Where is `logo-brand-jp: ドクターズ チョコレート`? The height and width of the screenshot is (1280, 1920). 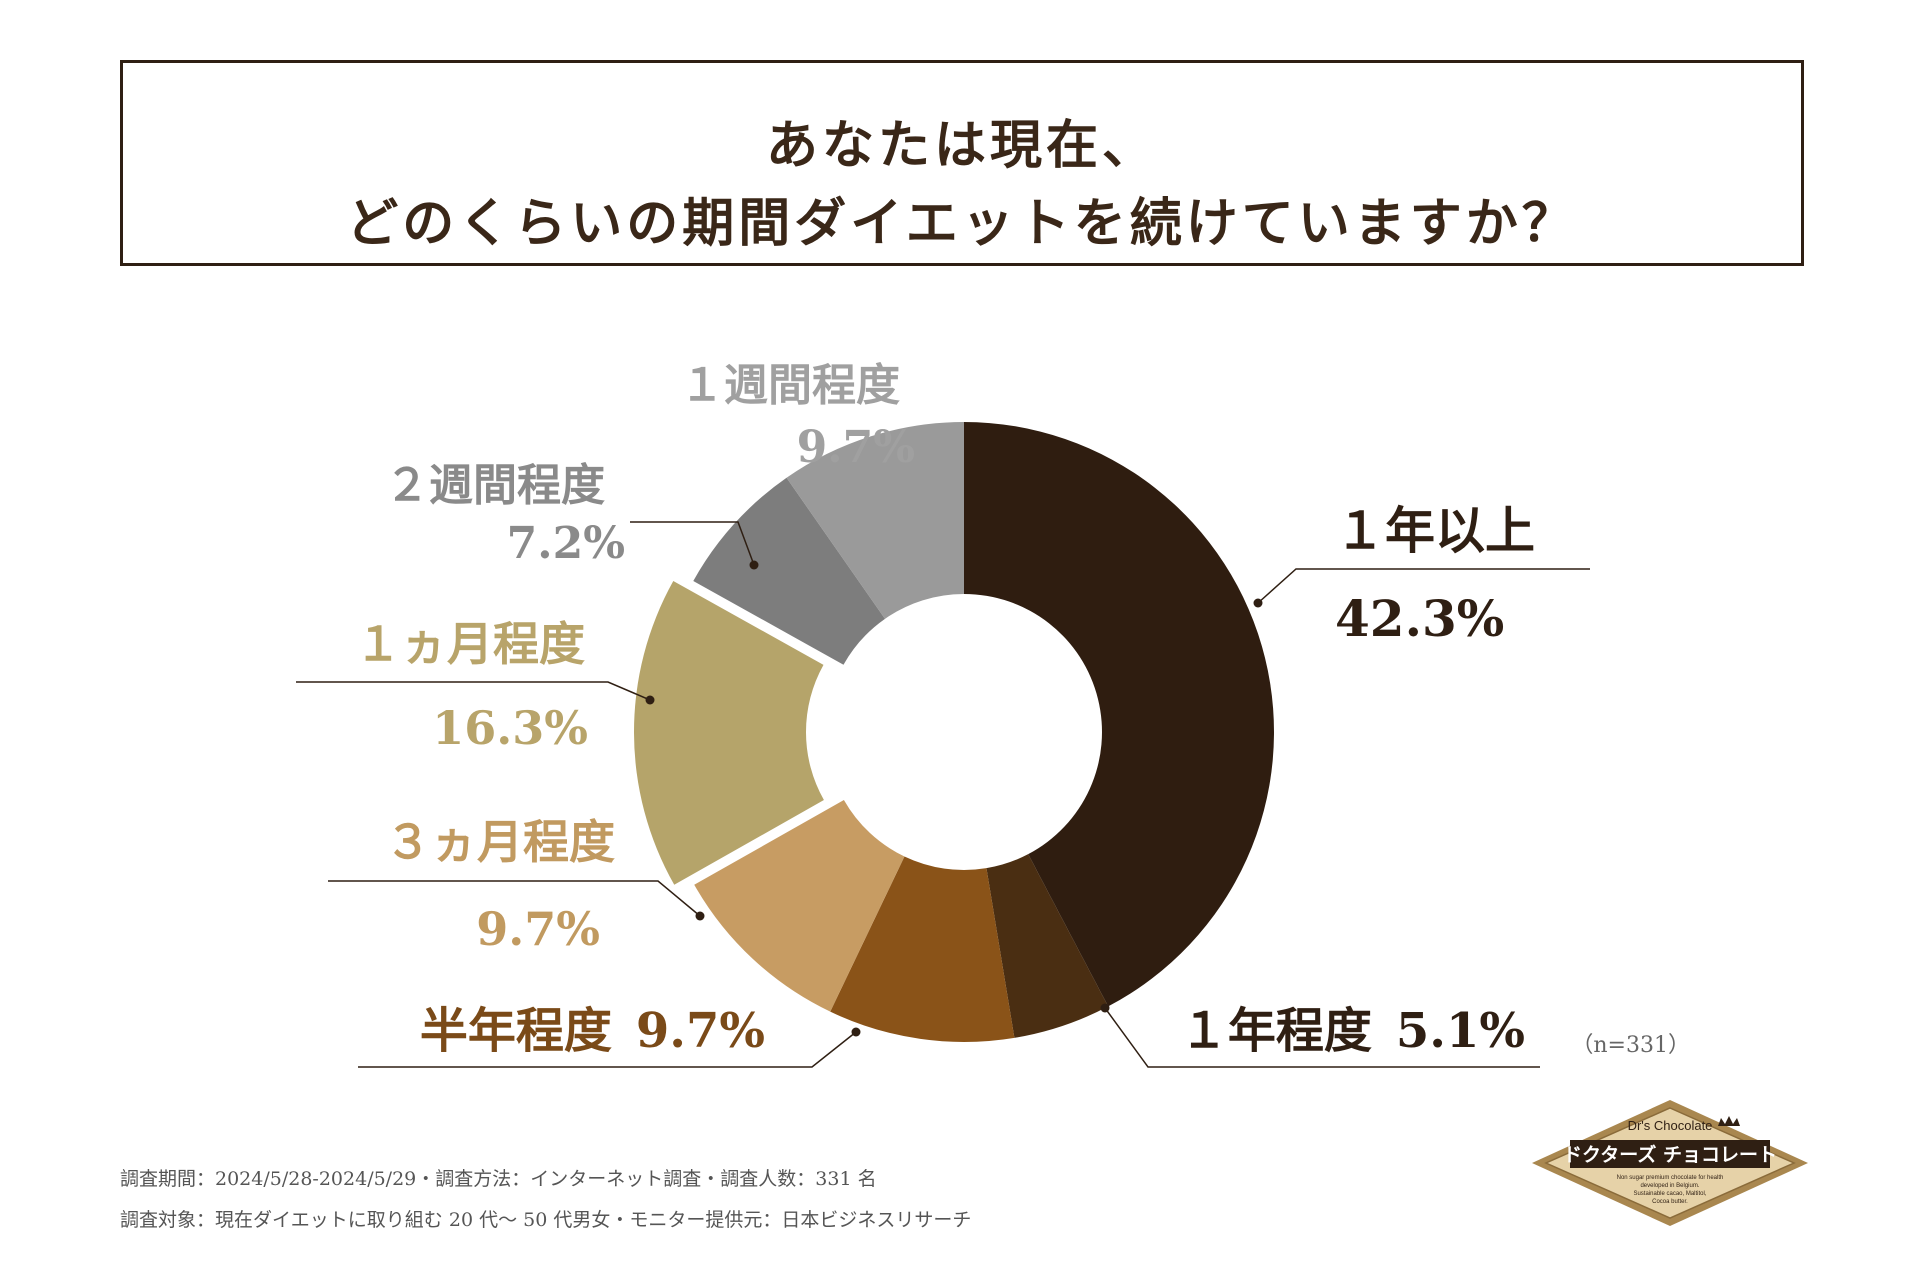
logo-brand-jp: ドクターズ チョコレート is located at coordinates (1670, 1154).